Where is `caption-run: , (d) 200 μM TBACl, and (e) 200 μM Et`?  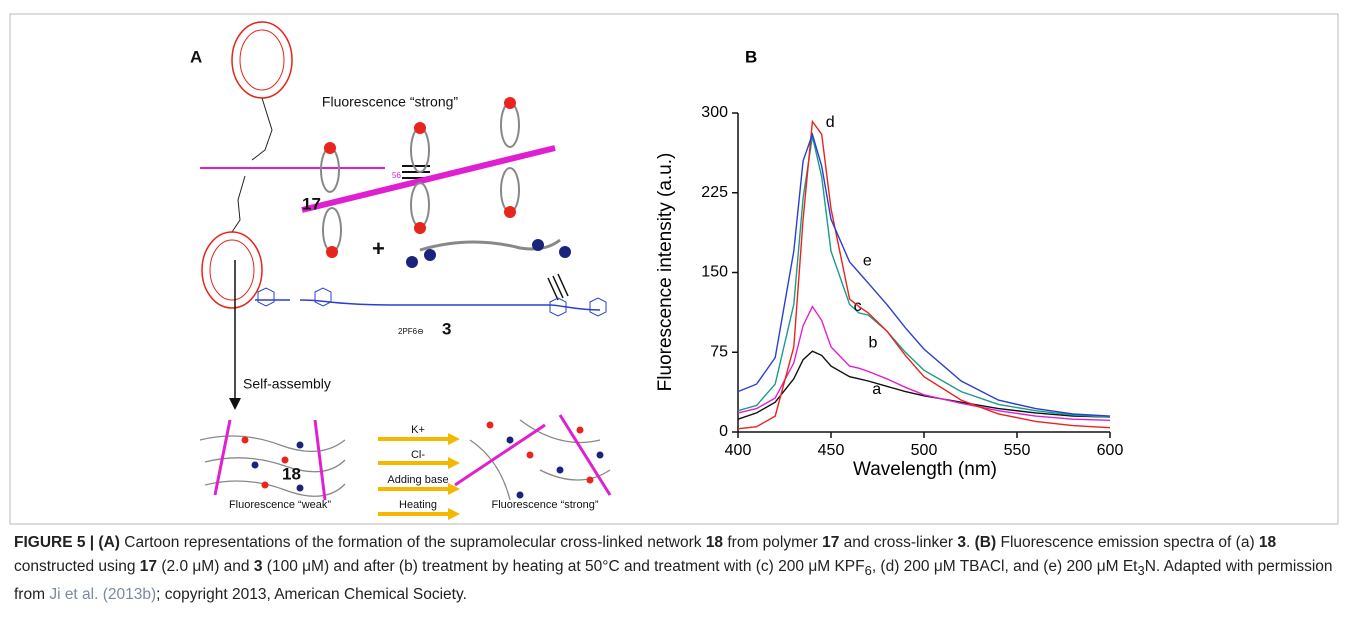 caption-run: , (d) 200 μM TBACl, and (e) 200 μM Et is located at coordinates (1004, 566).